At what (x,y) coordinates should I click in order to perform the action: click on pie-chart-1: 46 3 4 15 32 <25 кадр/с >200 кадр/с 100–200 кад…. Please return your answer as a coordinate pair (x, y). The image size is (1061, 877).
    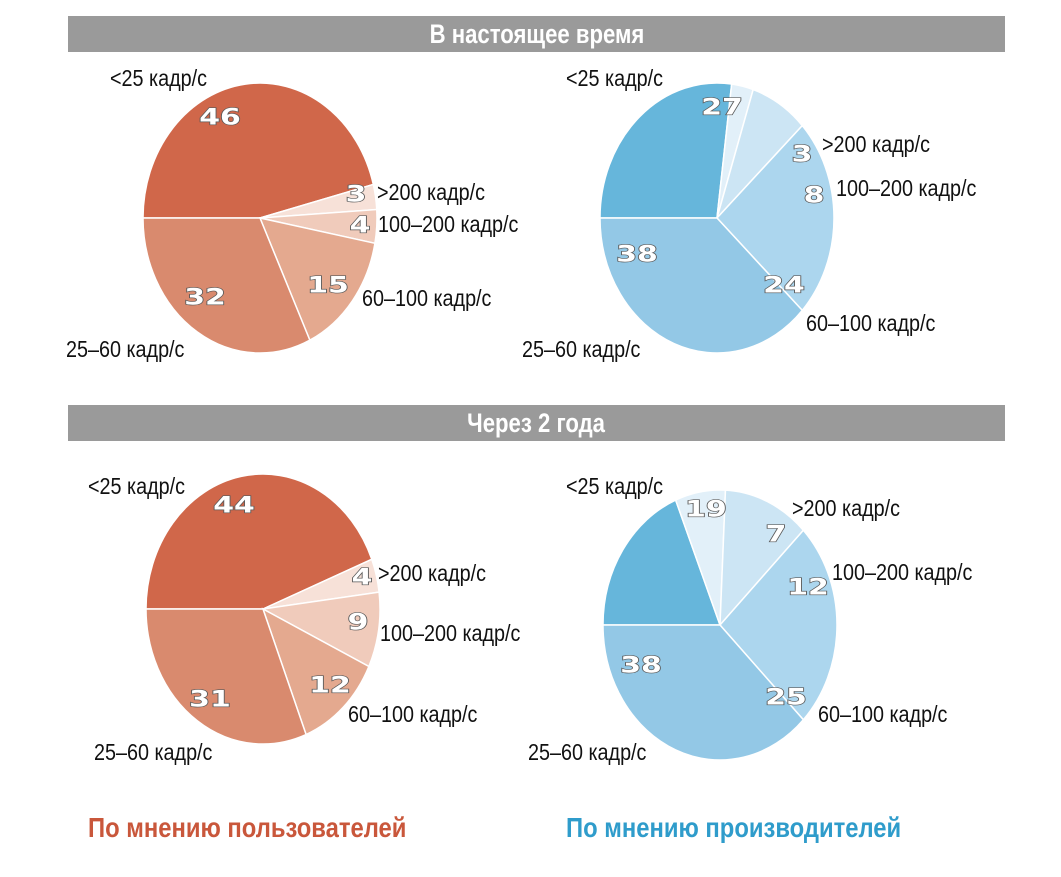
    Looking at the image, I should click on (292, 214).